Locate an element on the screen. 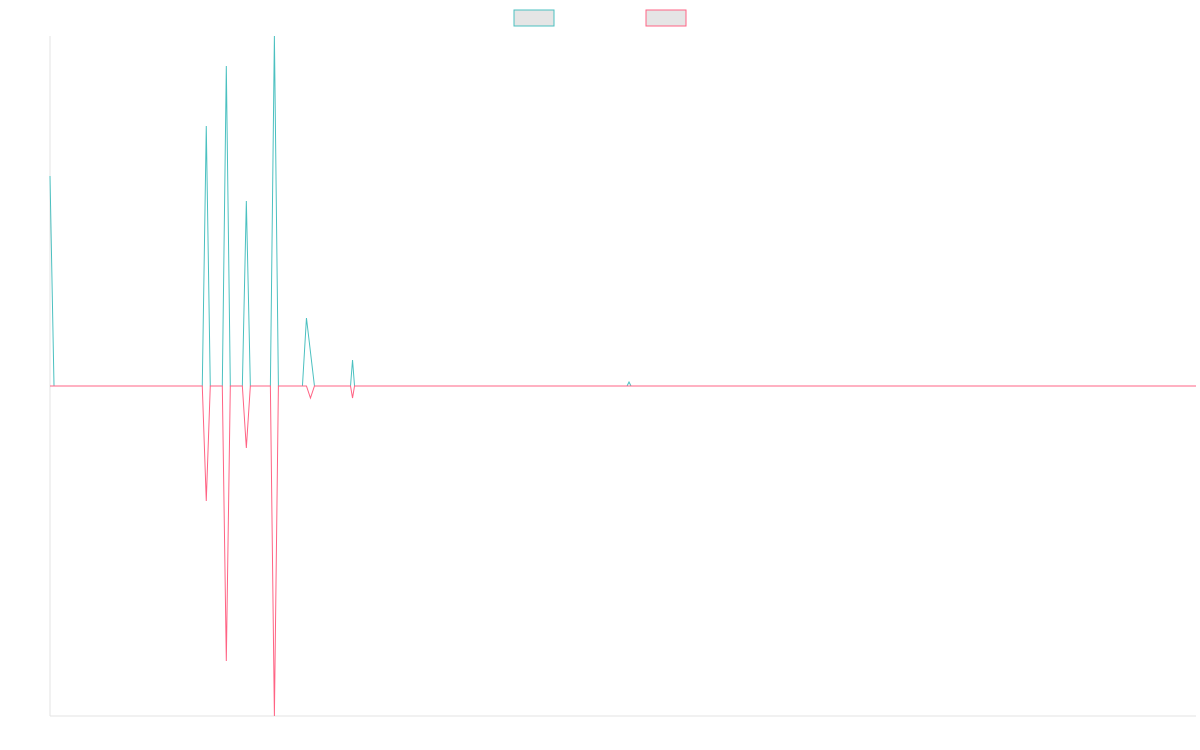 Image resolution: width=1200 pixels, height=750 pixels. legend is located at coordinates (600, 18).